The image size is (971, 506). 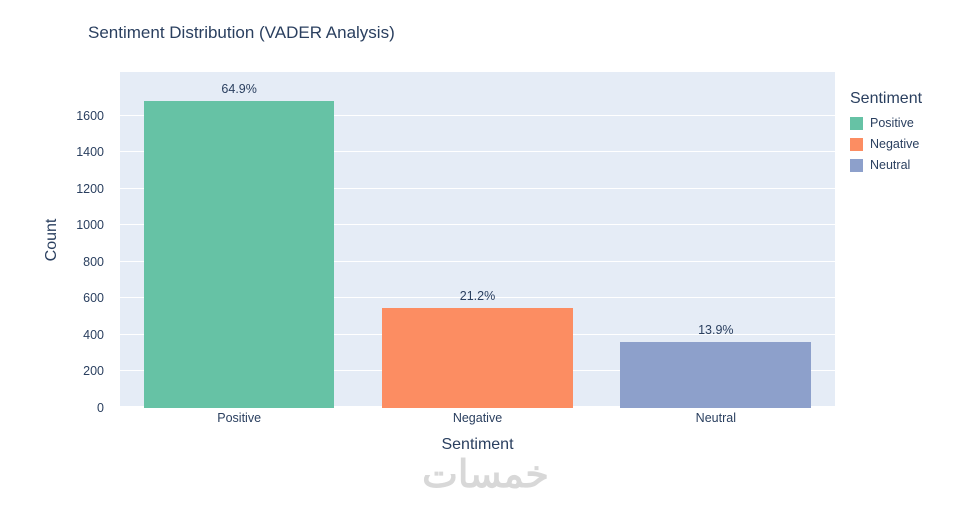 I want to click on y-tick-label: 0, so click(x=100, y=408).